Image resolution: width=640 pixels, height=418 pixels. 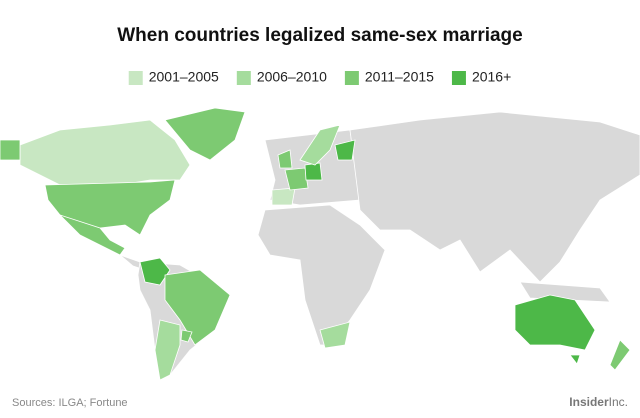 I want to click on uruguay, so click(x=186, y=336).